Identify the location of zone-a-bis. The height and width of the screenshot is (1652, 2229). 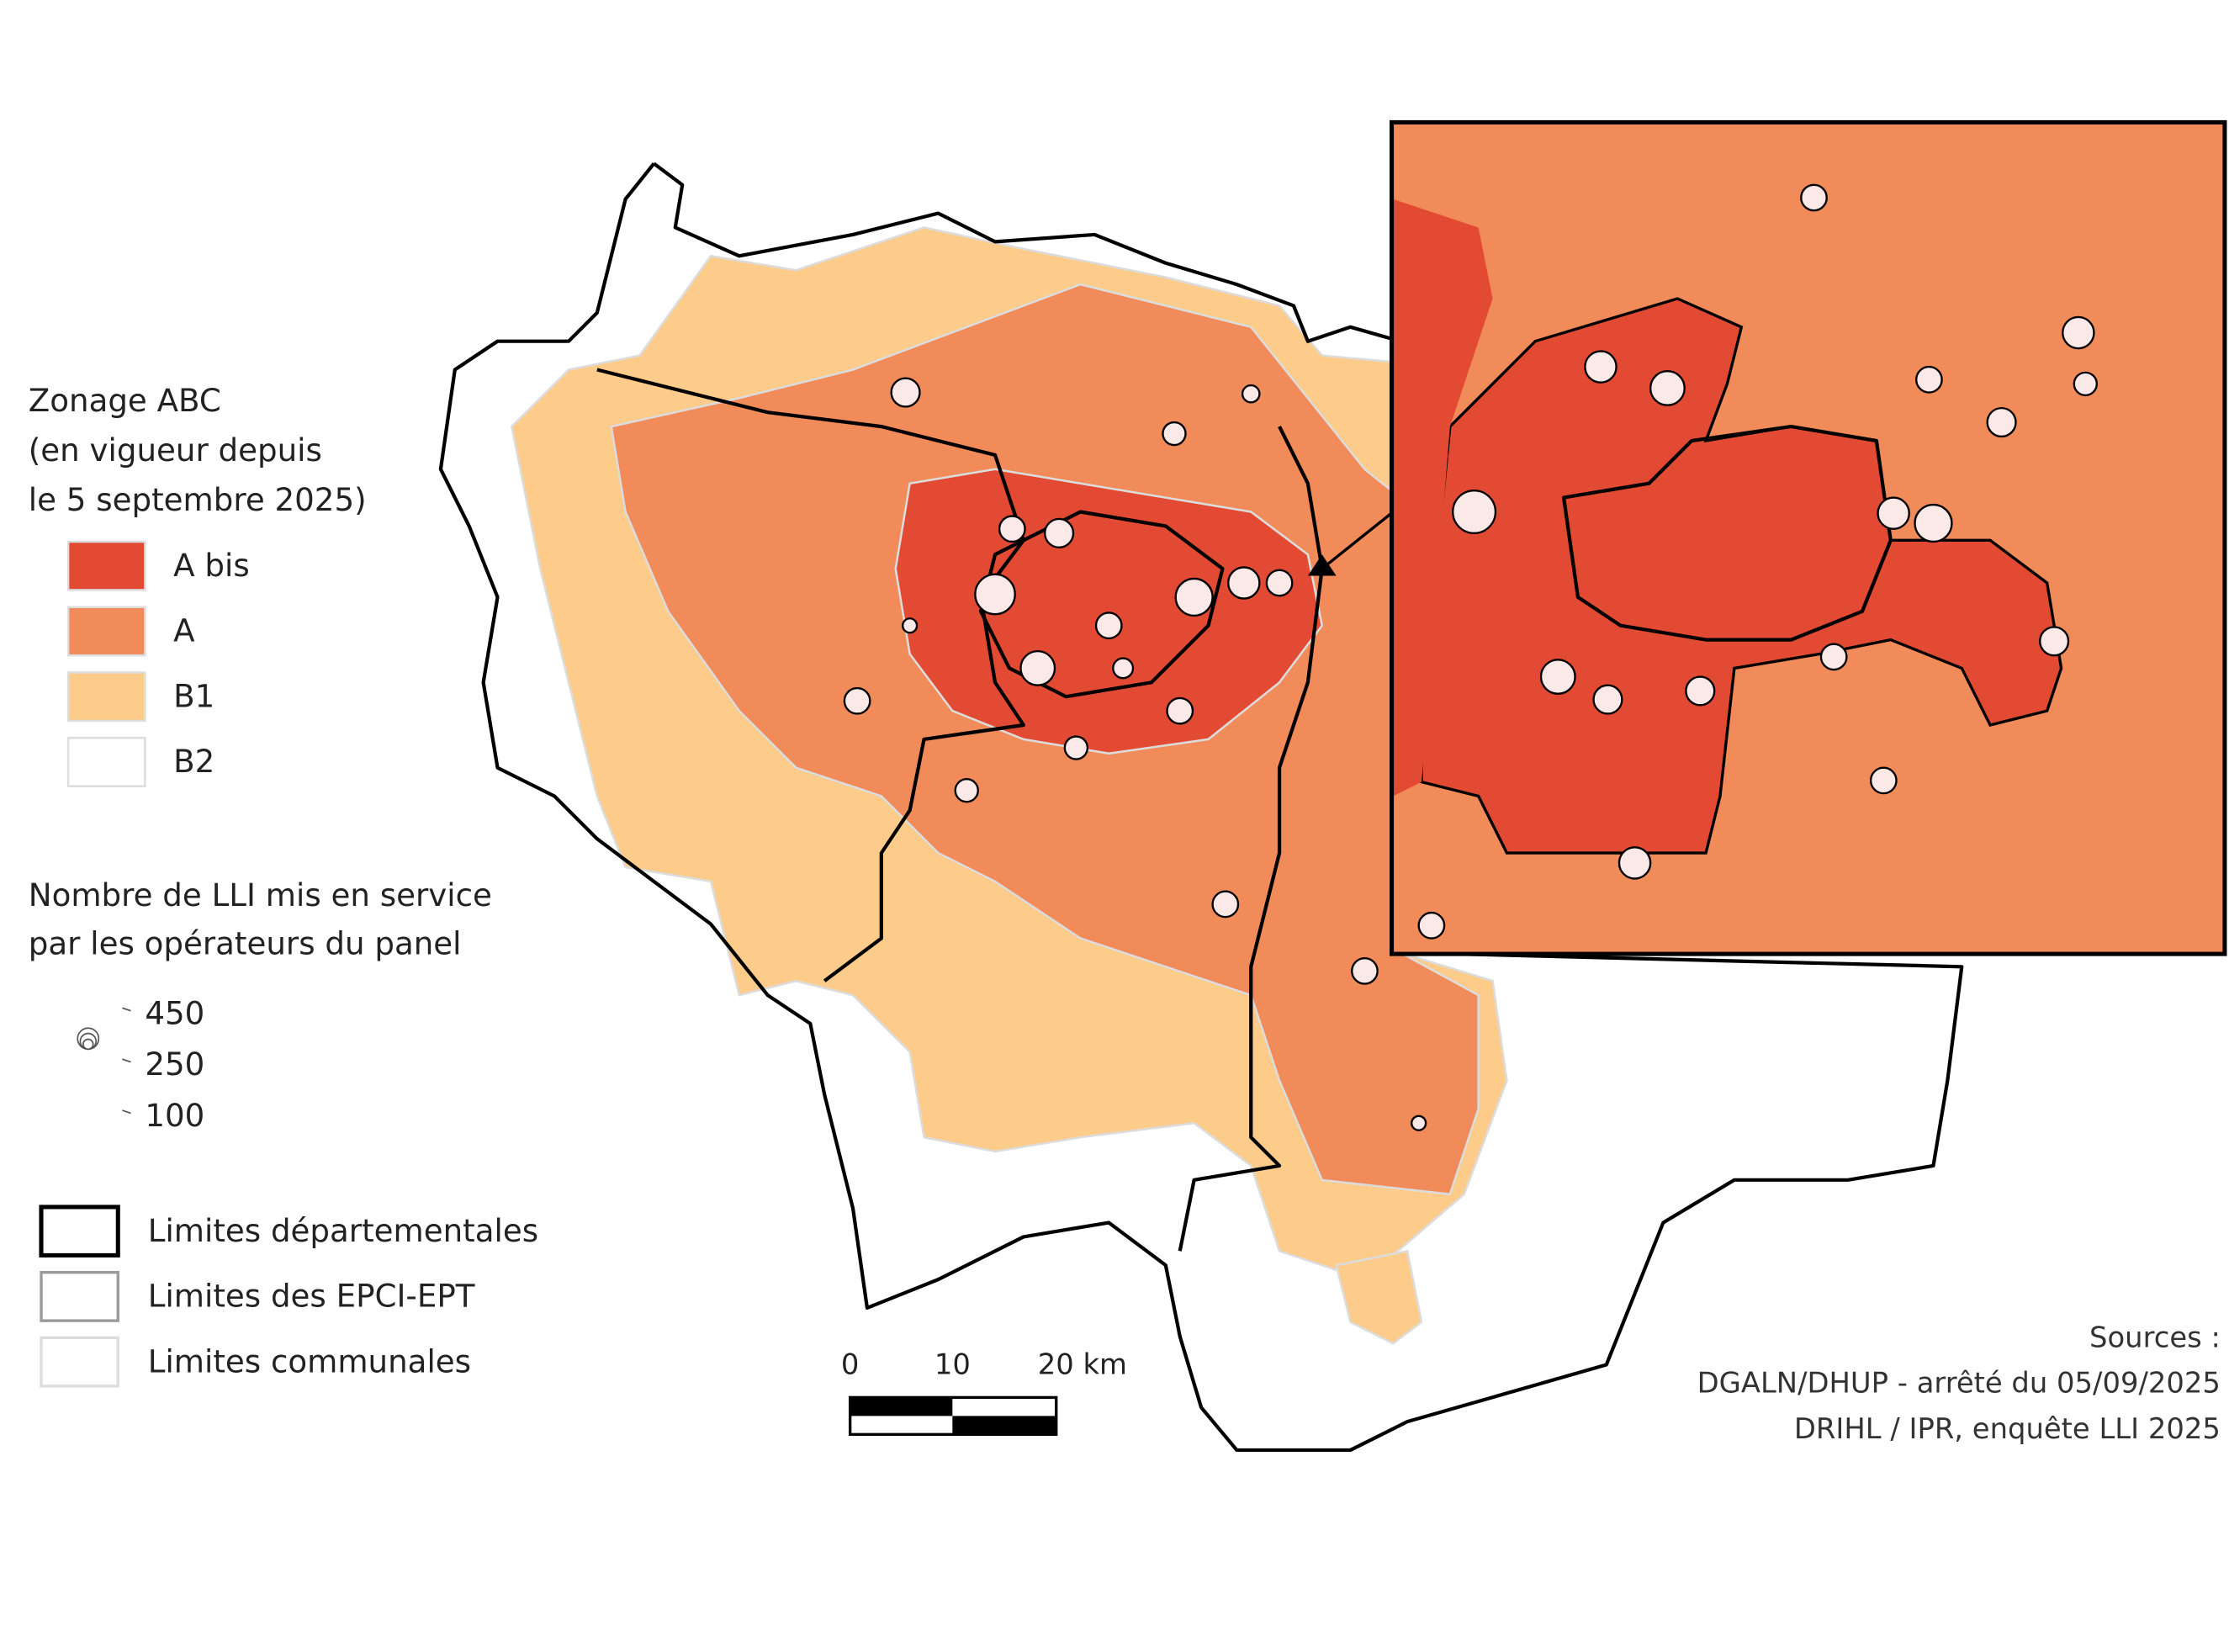
(1109, 611).